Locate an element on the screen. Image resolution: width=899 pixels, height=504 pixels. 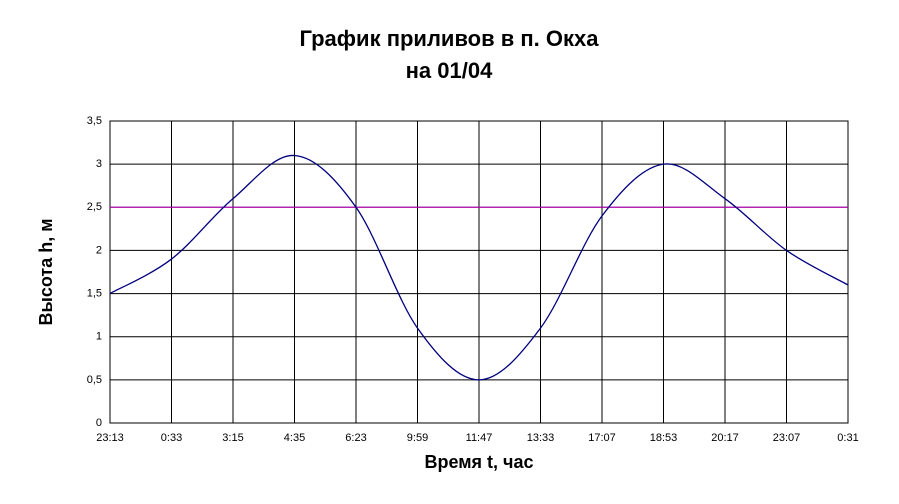
x-tick-label: 23:13 is located at coordinates (110, 438).